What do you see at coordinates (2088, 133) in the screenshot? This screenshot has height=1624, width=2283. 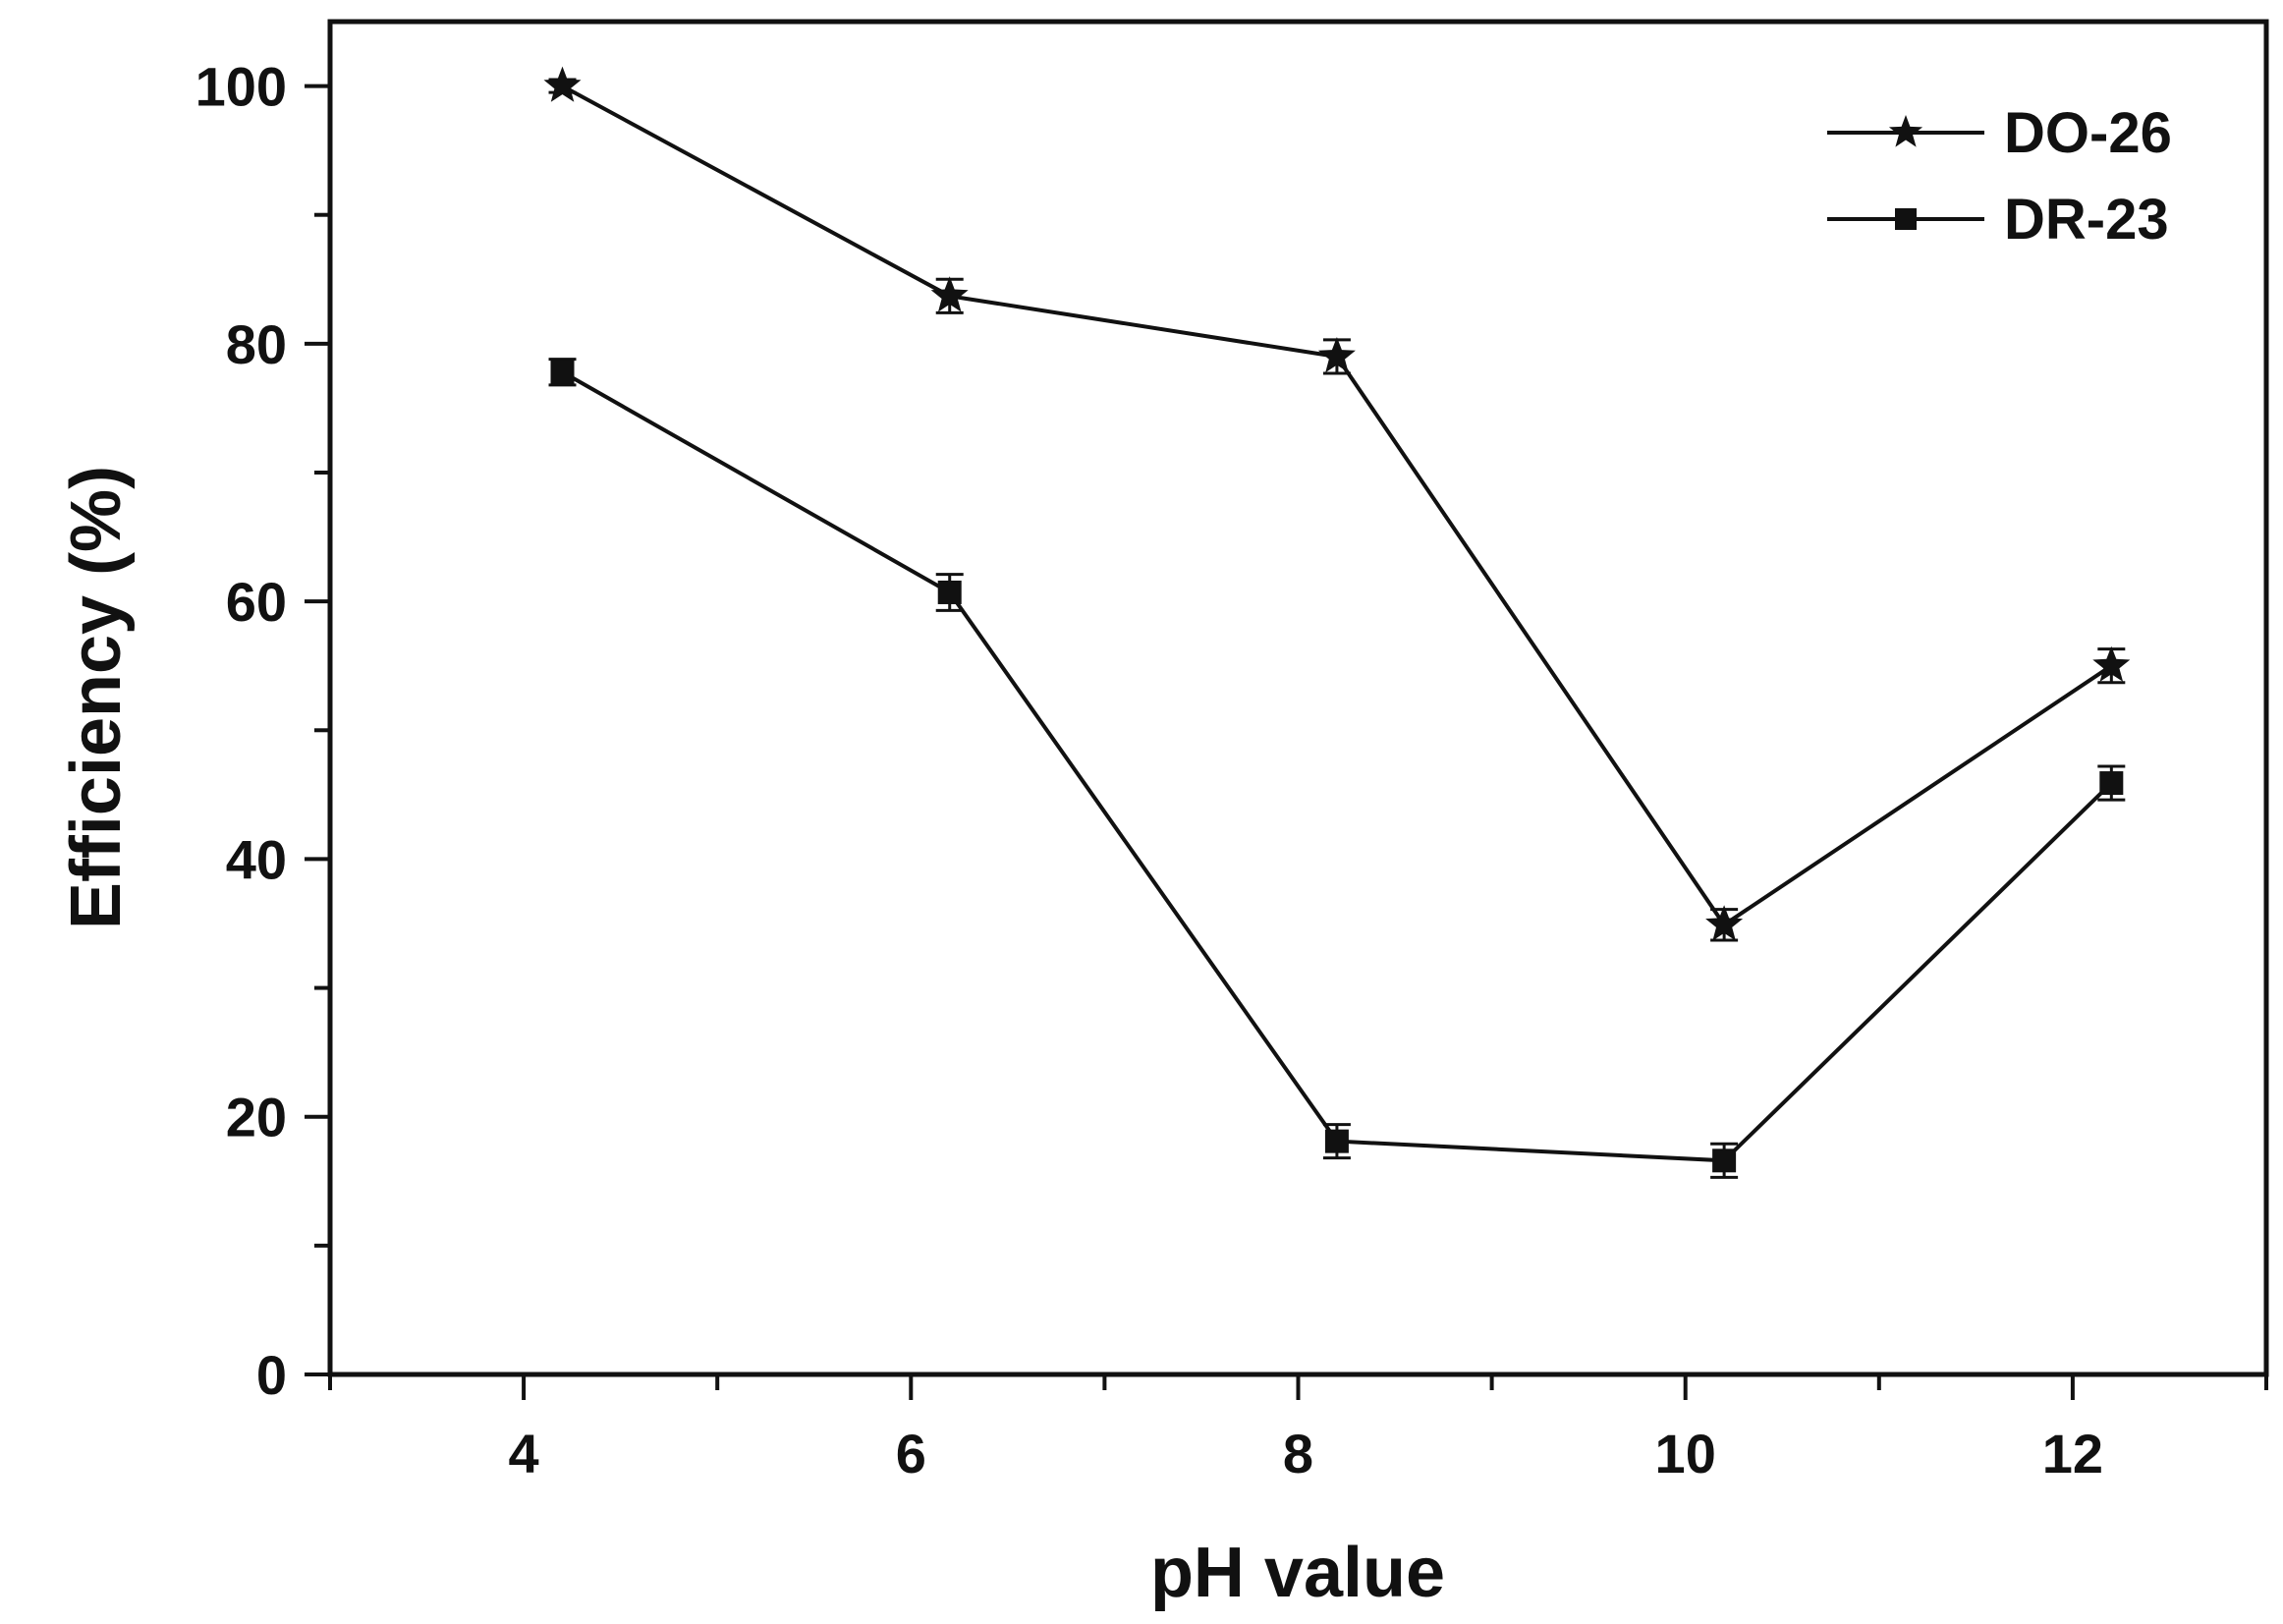 I see `legend-label: DO-26` at bounding box center [2088, 133].